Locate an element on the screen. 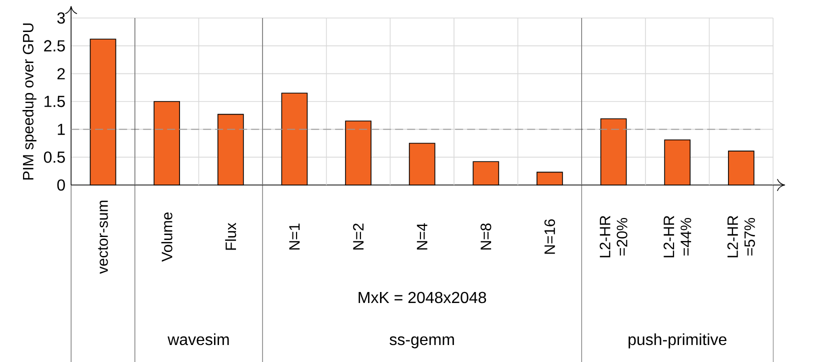 The height and width of the screenshot is (362, 830). x-tick-label: N=1 is located at coordinates (294, 237).